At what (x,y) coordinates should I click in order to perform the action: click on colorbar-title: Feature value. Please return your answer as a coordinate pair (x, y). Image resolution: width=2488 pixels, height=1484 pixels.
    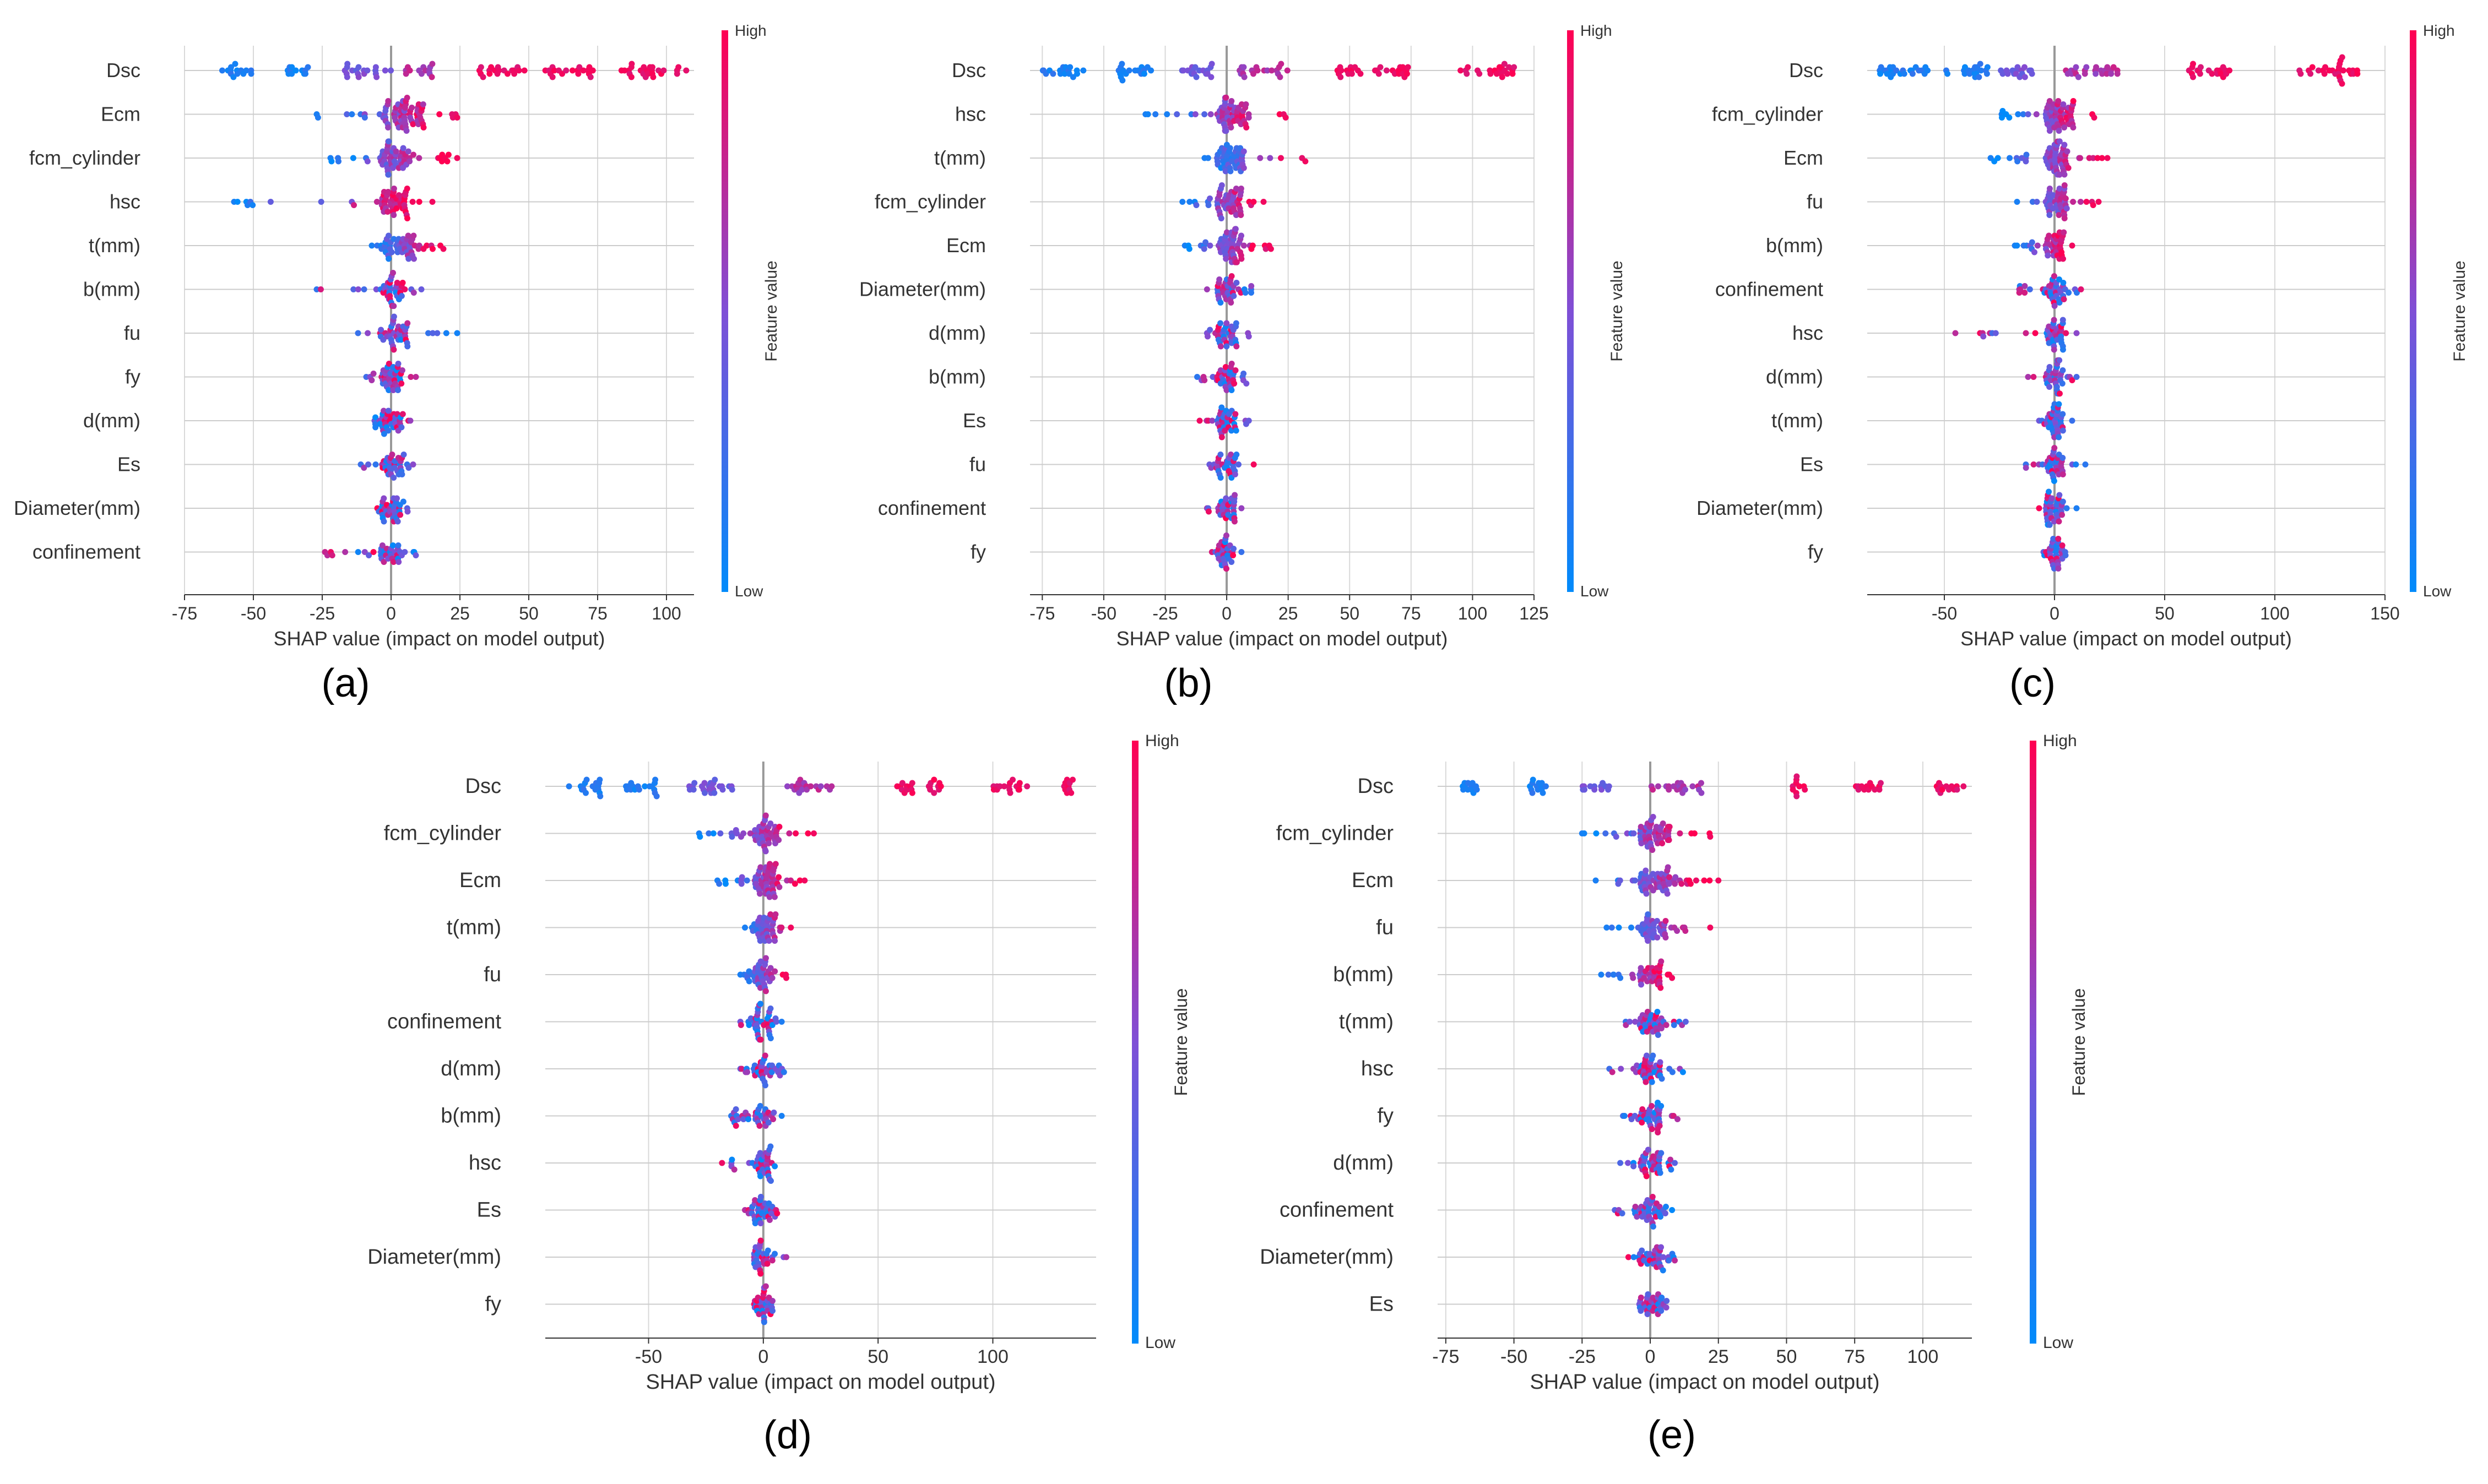
    Looking at the image, I should click on (2079, 1042).